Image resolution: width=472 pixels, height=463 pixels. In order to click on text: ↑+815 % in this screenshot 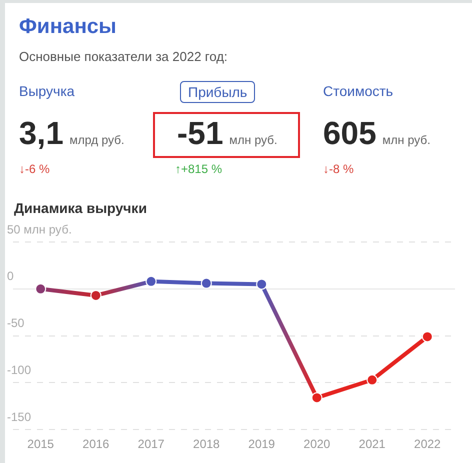, I will do `click(198, 169)`.